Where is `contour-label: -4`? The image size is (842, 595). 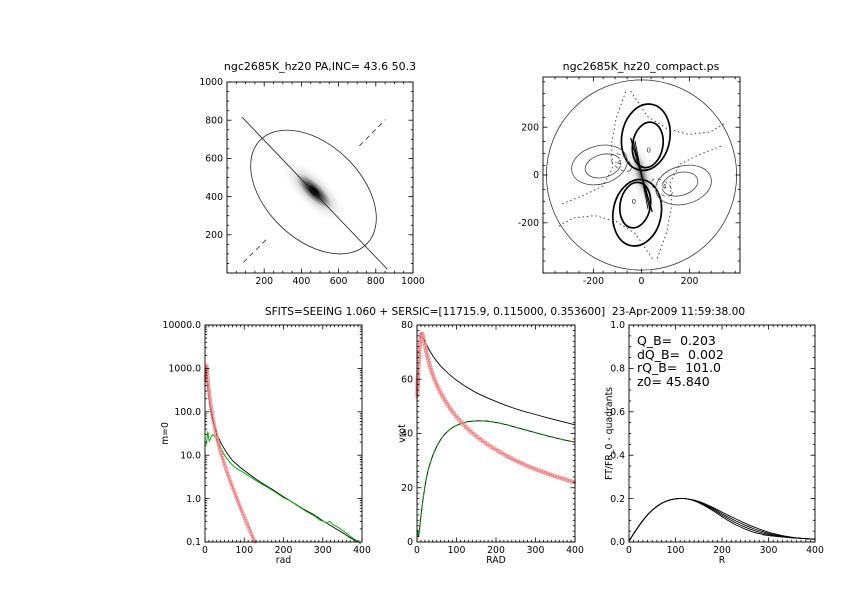 contour-label: -4 is located at coordinates (619, 163).